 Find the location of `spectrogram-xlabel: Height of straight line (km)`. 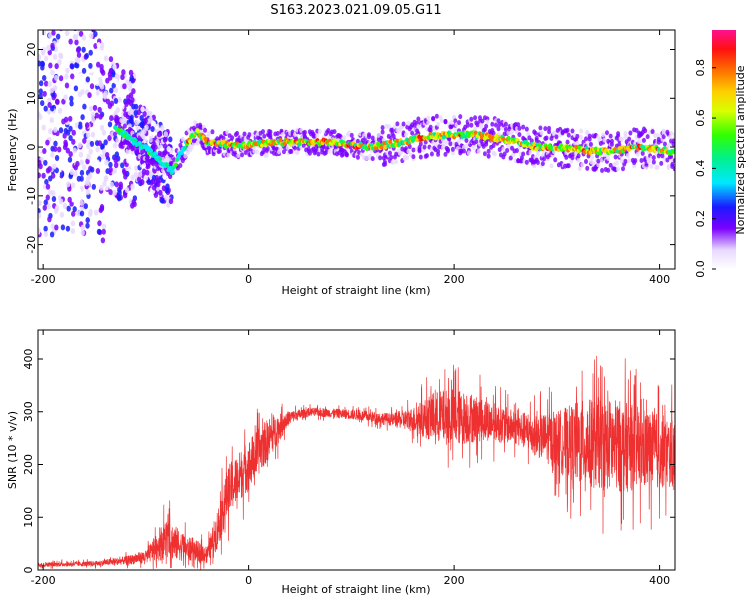

spectrogram-xlabel: Height of straight line (km) is located at coordinates (355, 290).